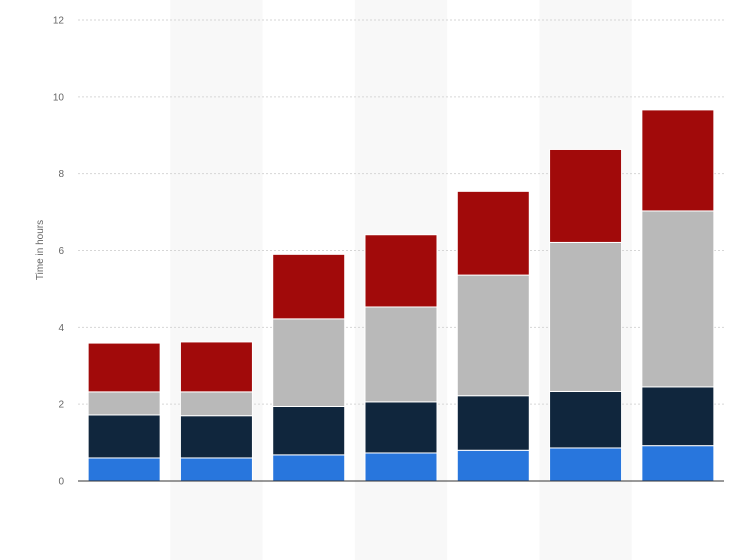 This screenshot has width=754, height=560. I want to click on y-tick-label: 12, so click(59, 21).